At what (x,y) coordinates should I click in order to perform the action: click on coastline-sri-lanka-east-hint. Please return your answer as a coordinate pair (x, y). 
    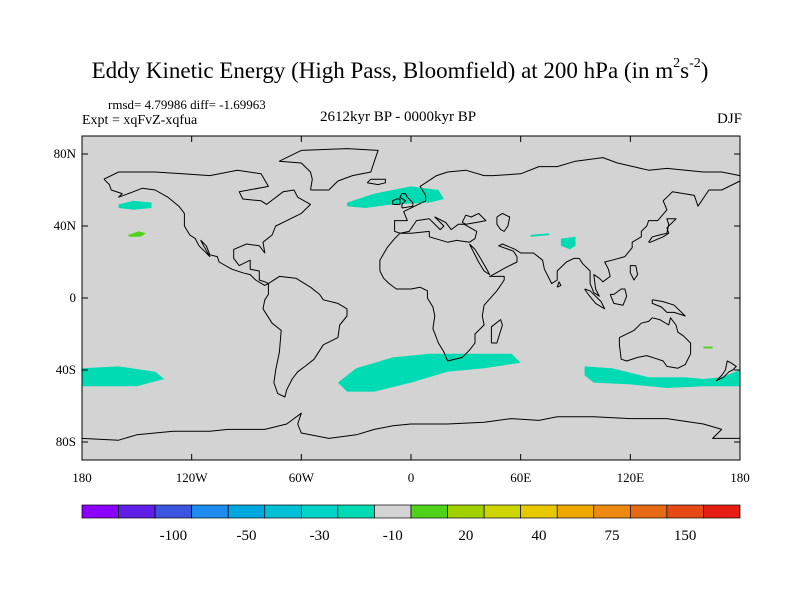
    Looking at the image, I should click on (634, 273).